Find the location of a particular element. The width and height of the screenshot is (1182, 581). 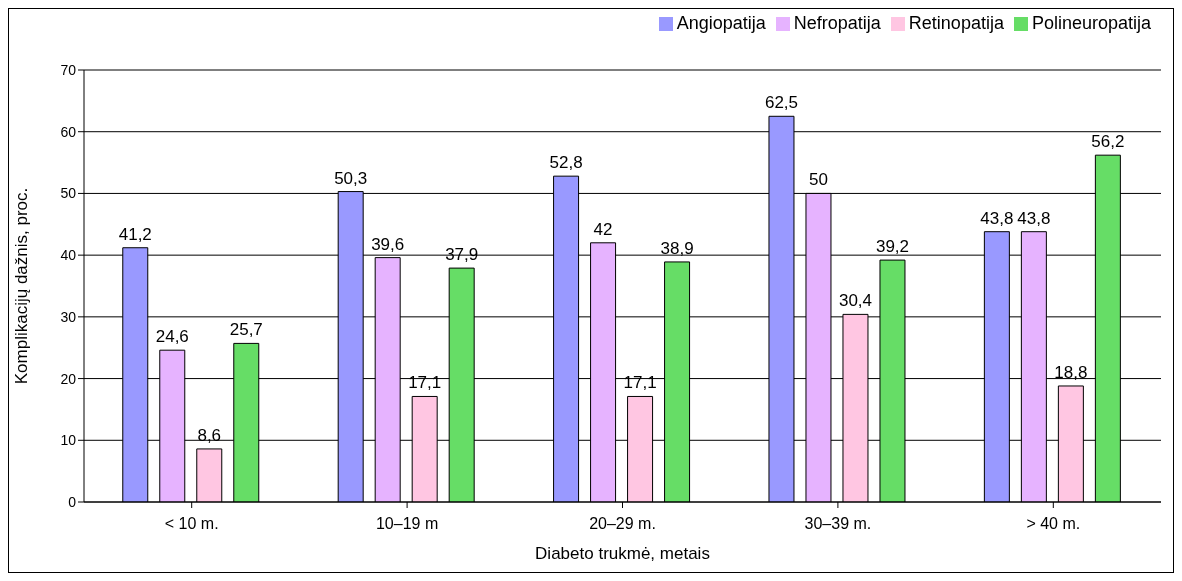

x-tick-label: < 10 m. is located at coordinates (191, 524).